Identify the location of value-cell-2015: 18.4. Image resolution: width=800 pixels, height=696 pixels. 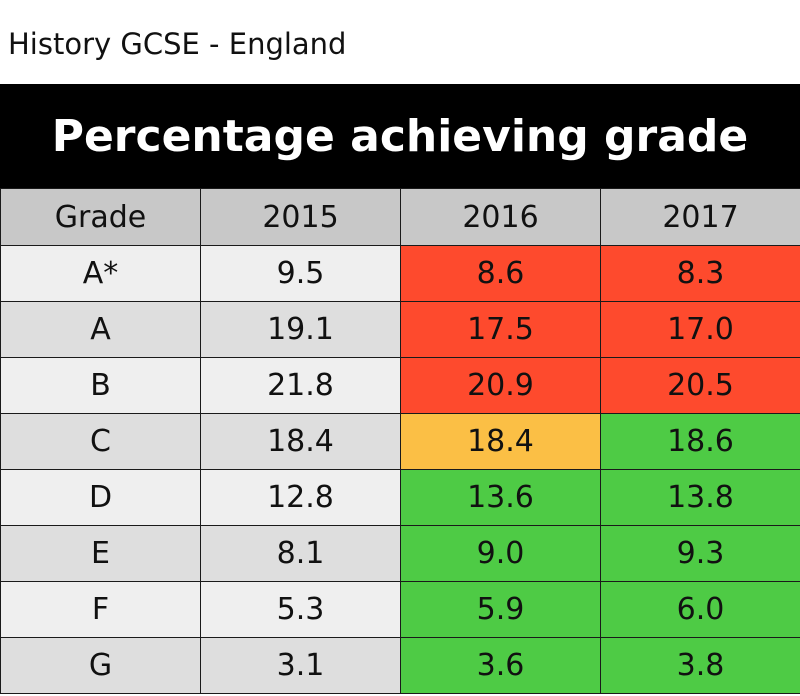
(300, 441).